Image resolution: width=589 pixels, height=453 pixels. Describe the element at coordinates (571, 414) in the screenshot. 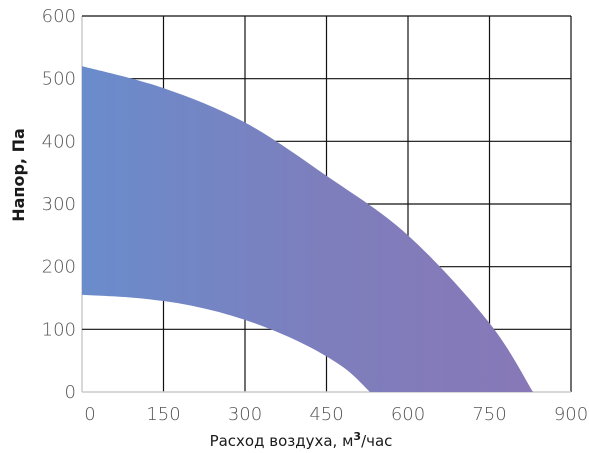

I see `x-tick-label: 900` at that location.